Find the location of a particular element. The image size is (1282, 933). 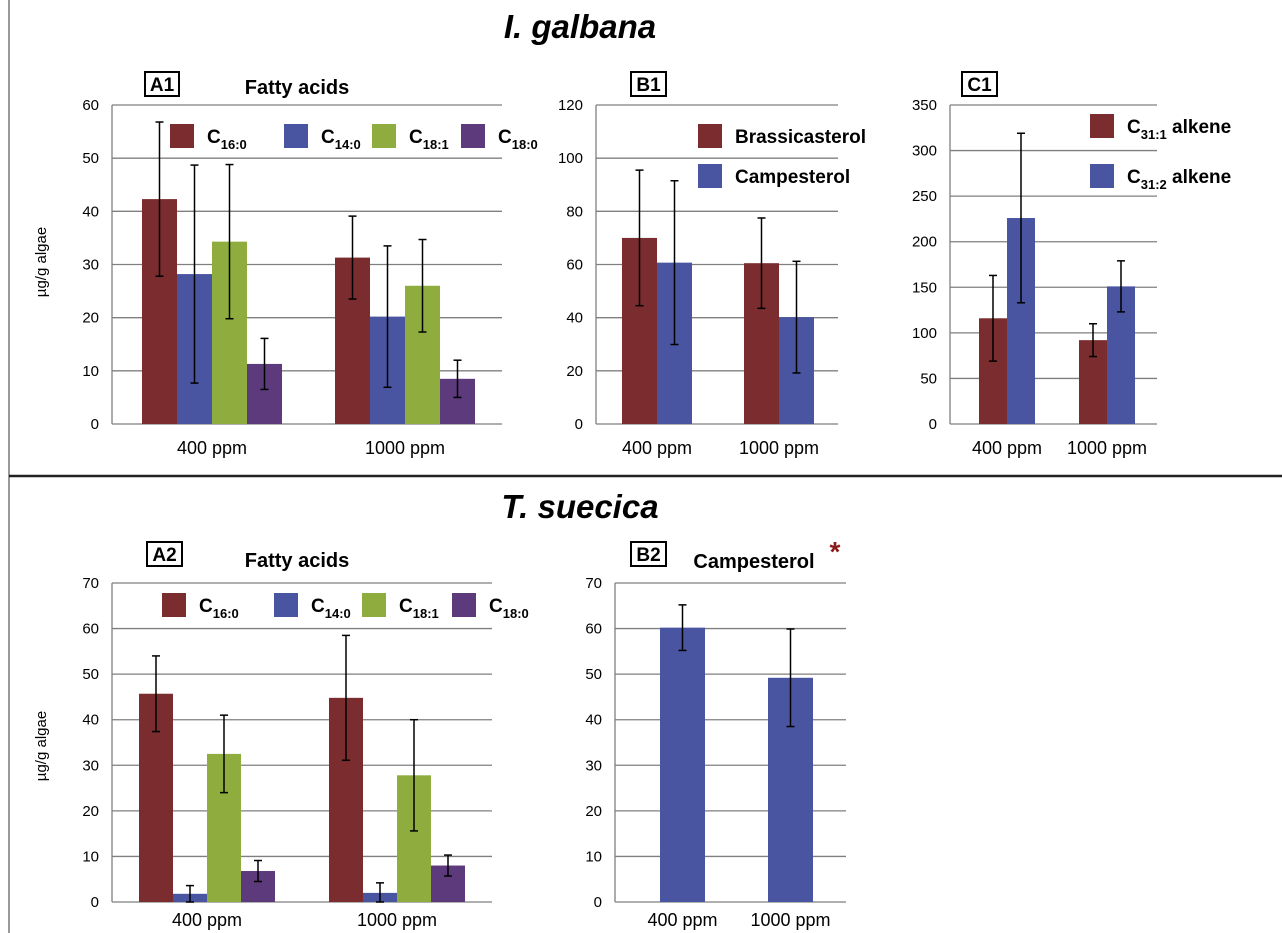

section-title-t-suecica: T. suecica is located at coordinates (579, 506).